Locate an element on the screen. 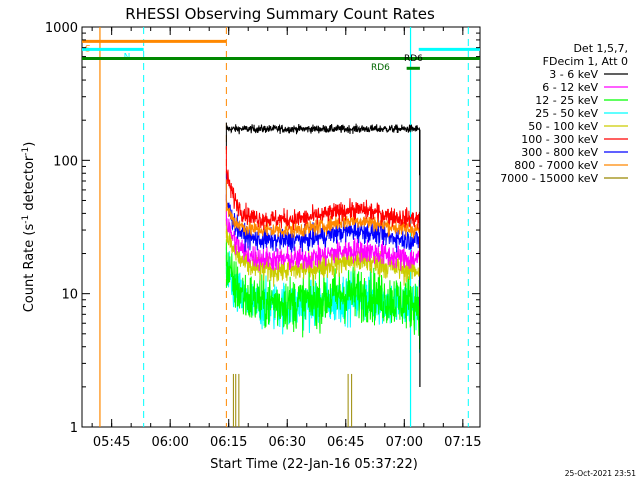 Image resolution: width=640 pixels, height=480 pixels. x-tick-label: 05:45 is located at coordinates (111, 442).